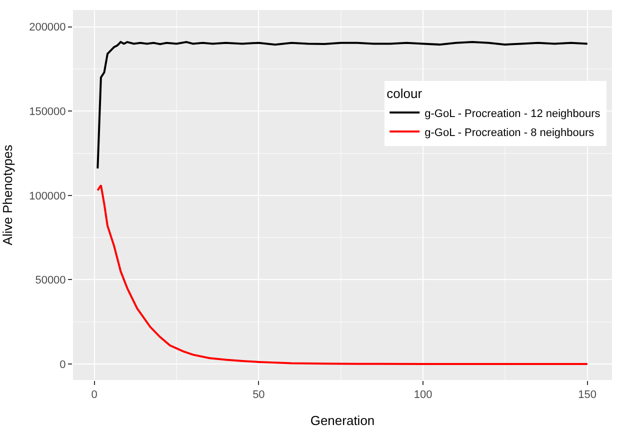  I want to click on y-tick-label: 150000, so click(47, 112).